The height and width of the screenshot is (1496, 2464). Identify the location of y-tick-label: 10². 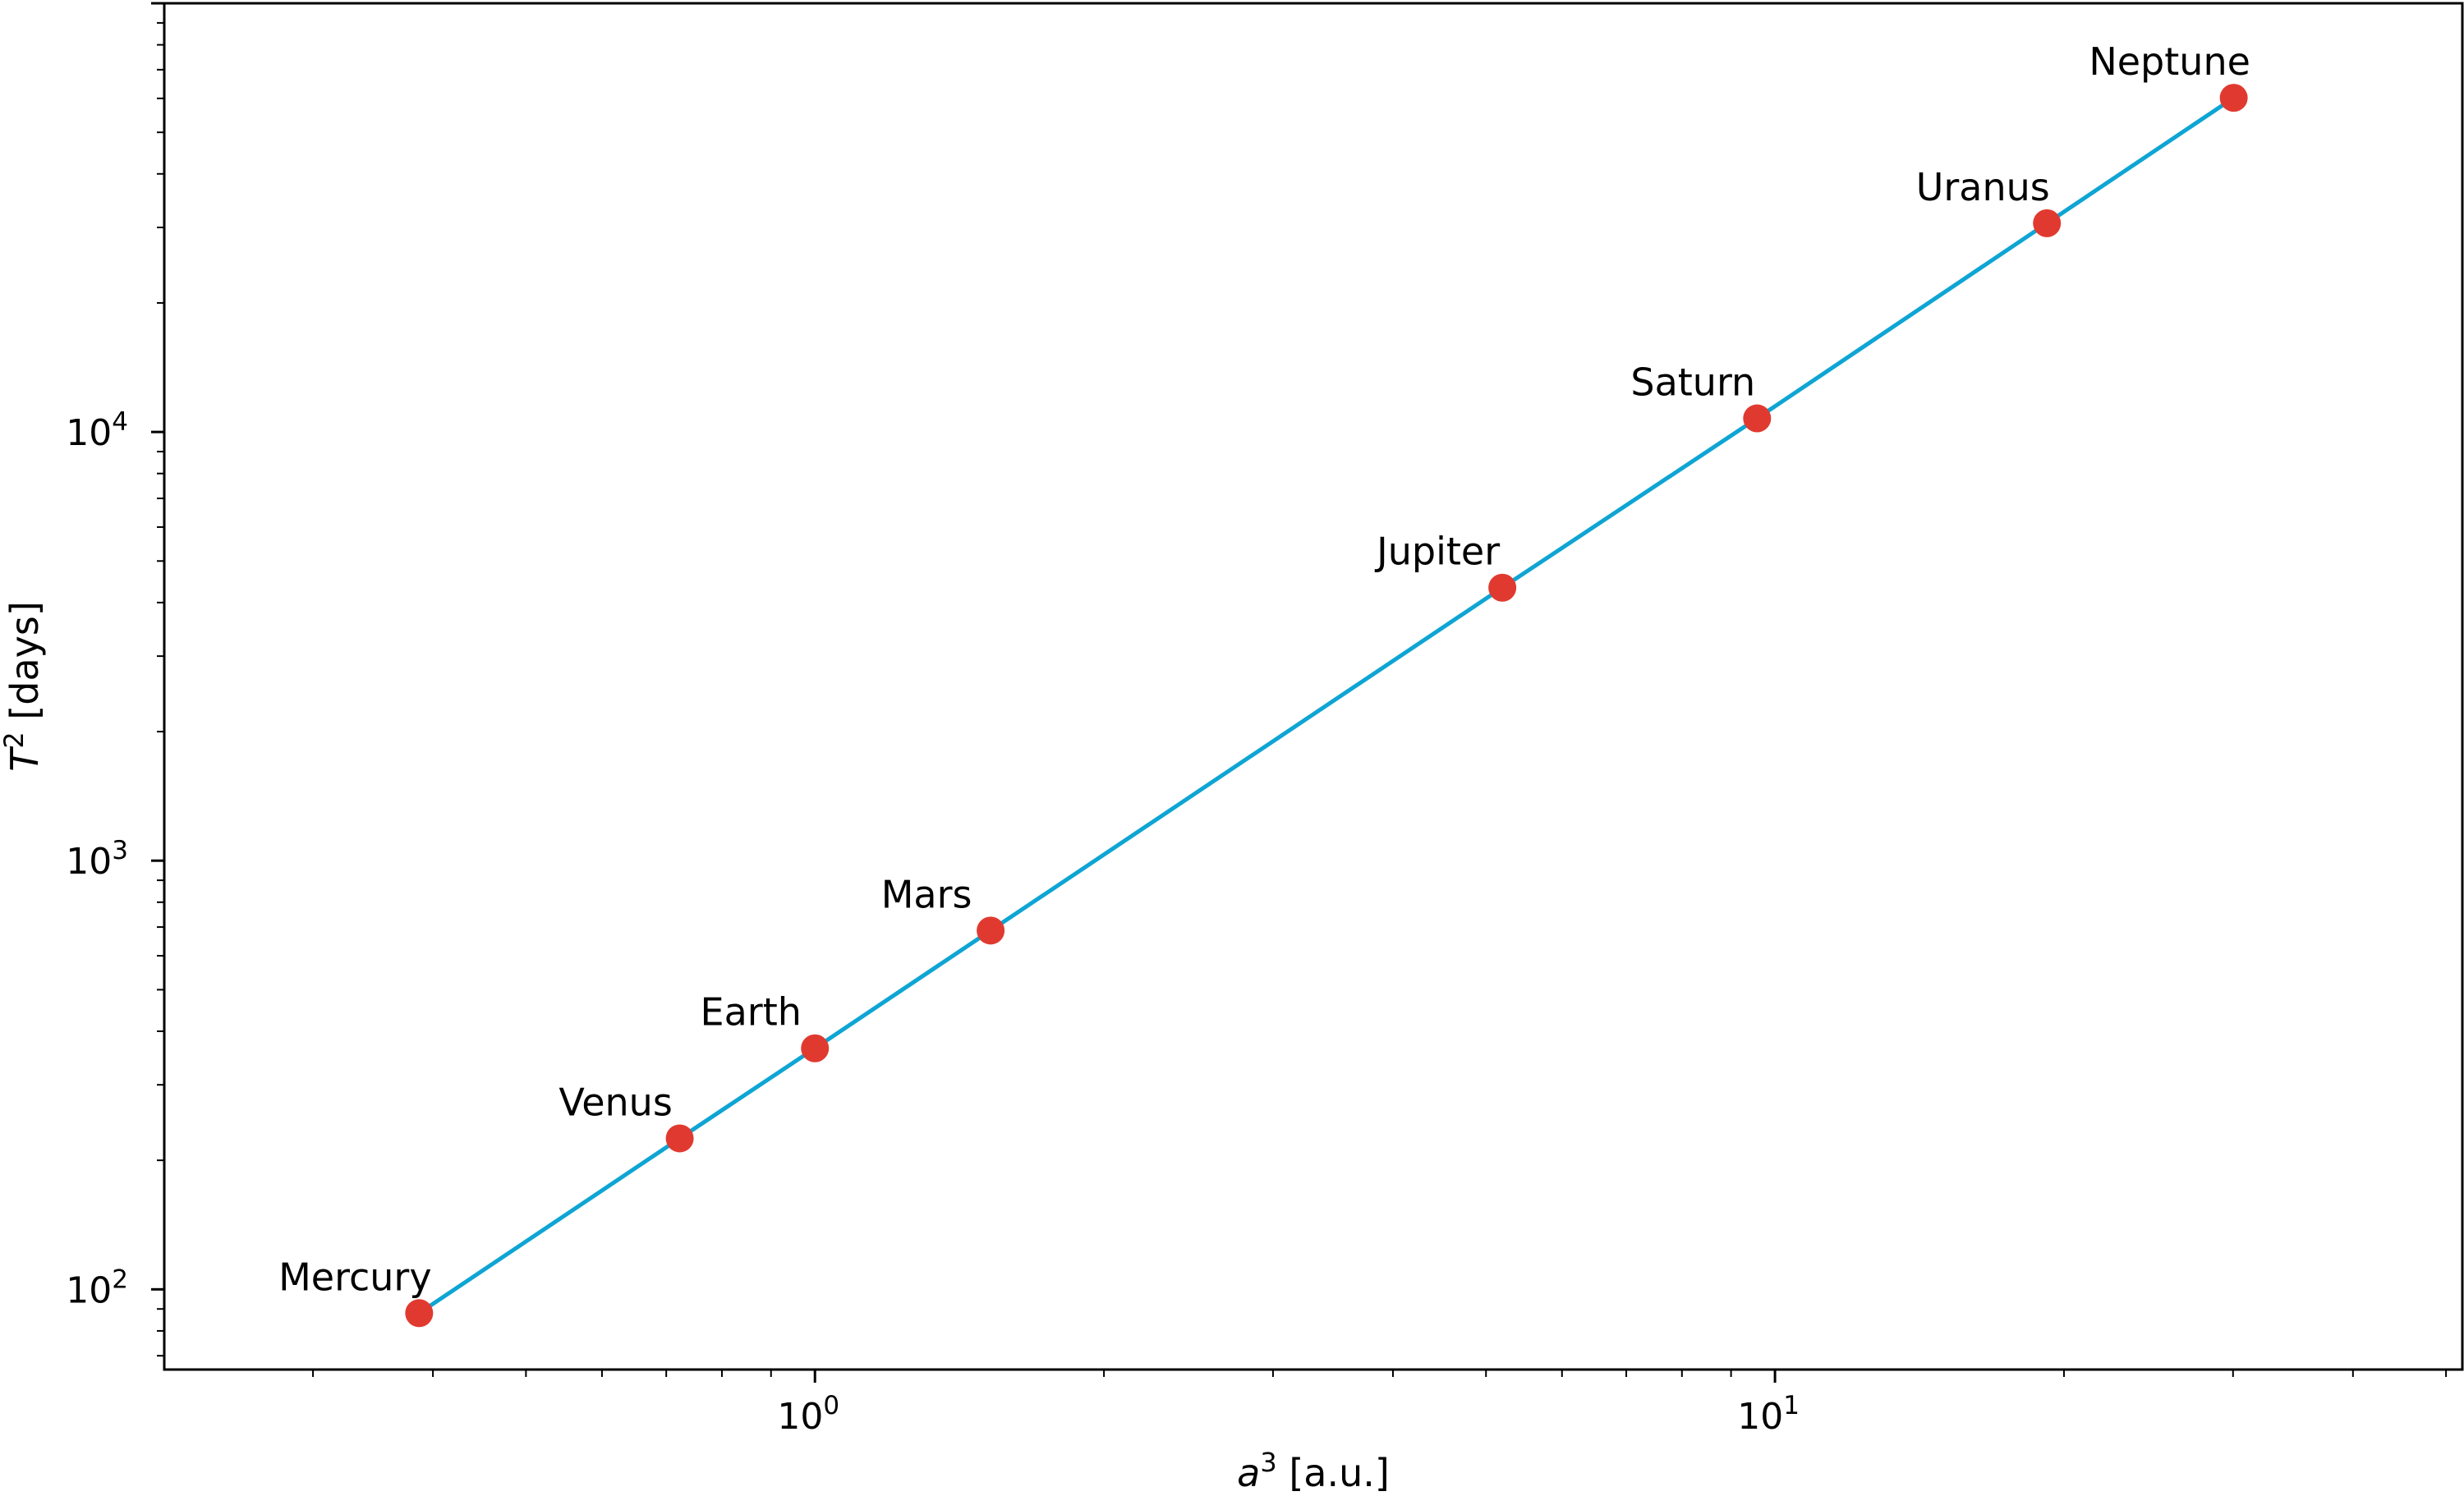
(97, 1287).